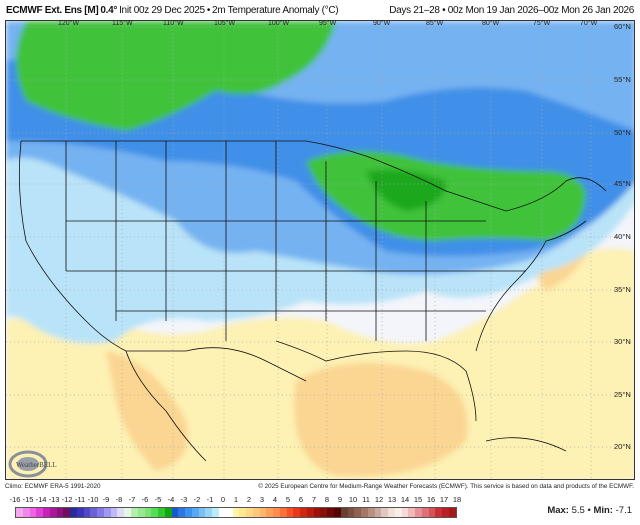 This screenshot has width=640, height=525. I want to click on colorbar-tick-label: 3, so click(262, 499).